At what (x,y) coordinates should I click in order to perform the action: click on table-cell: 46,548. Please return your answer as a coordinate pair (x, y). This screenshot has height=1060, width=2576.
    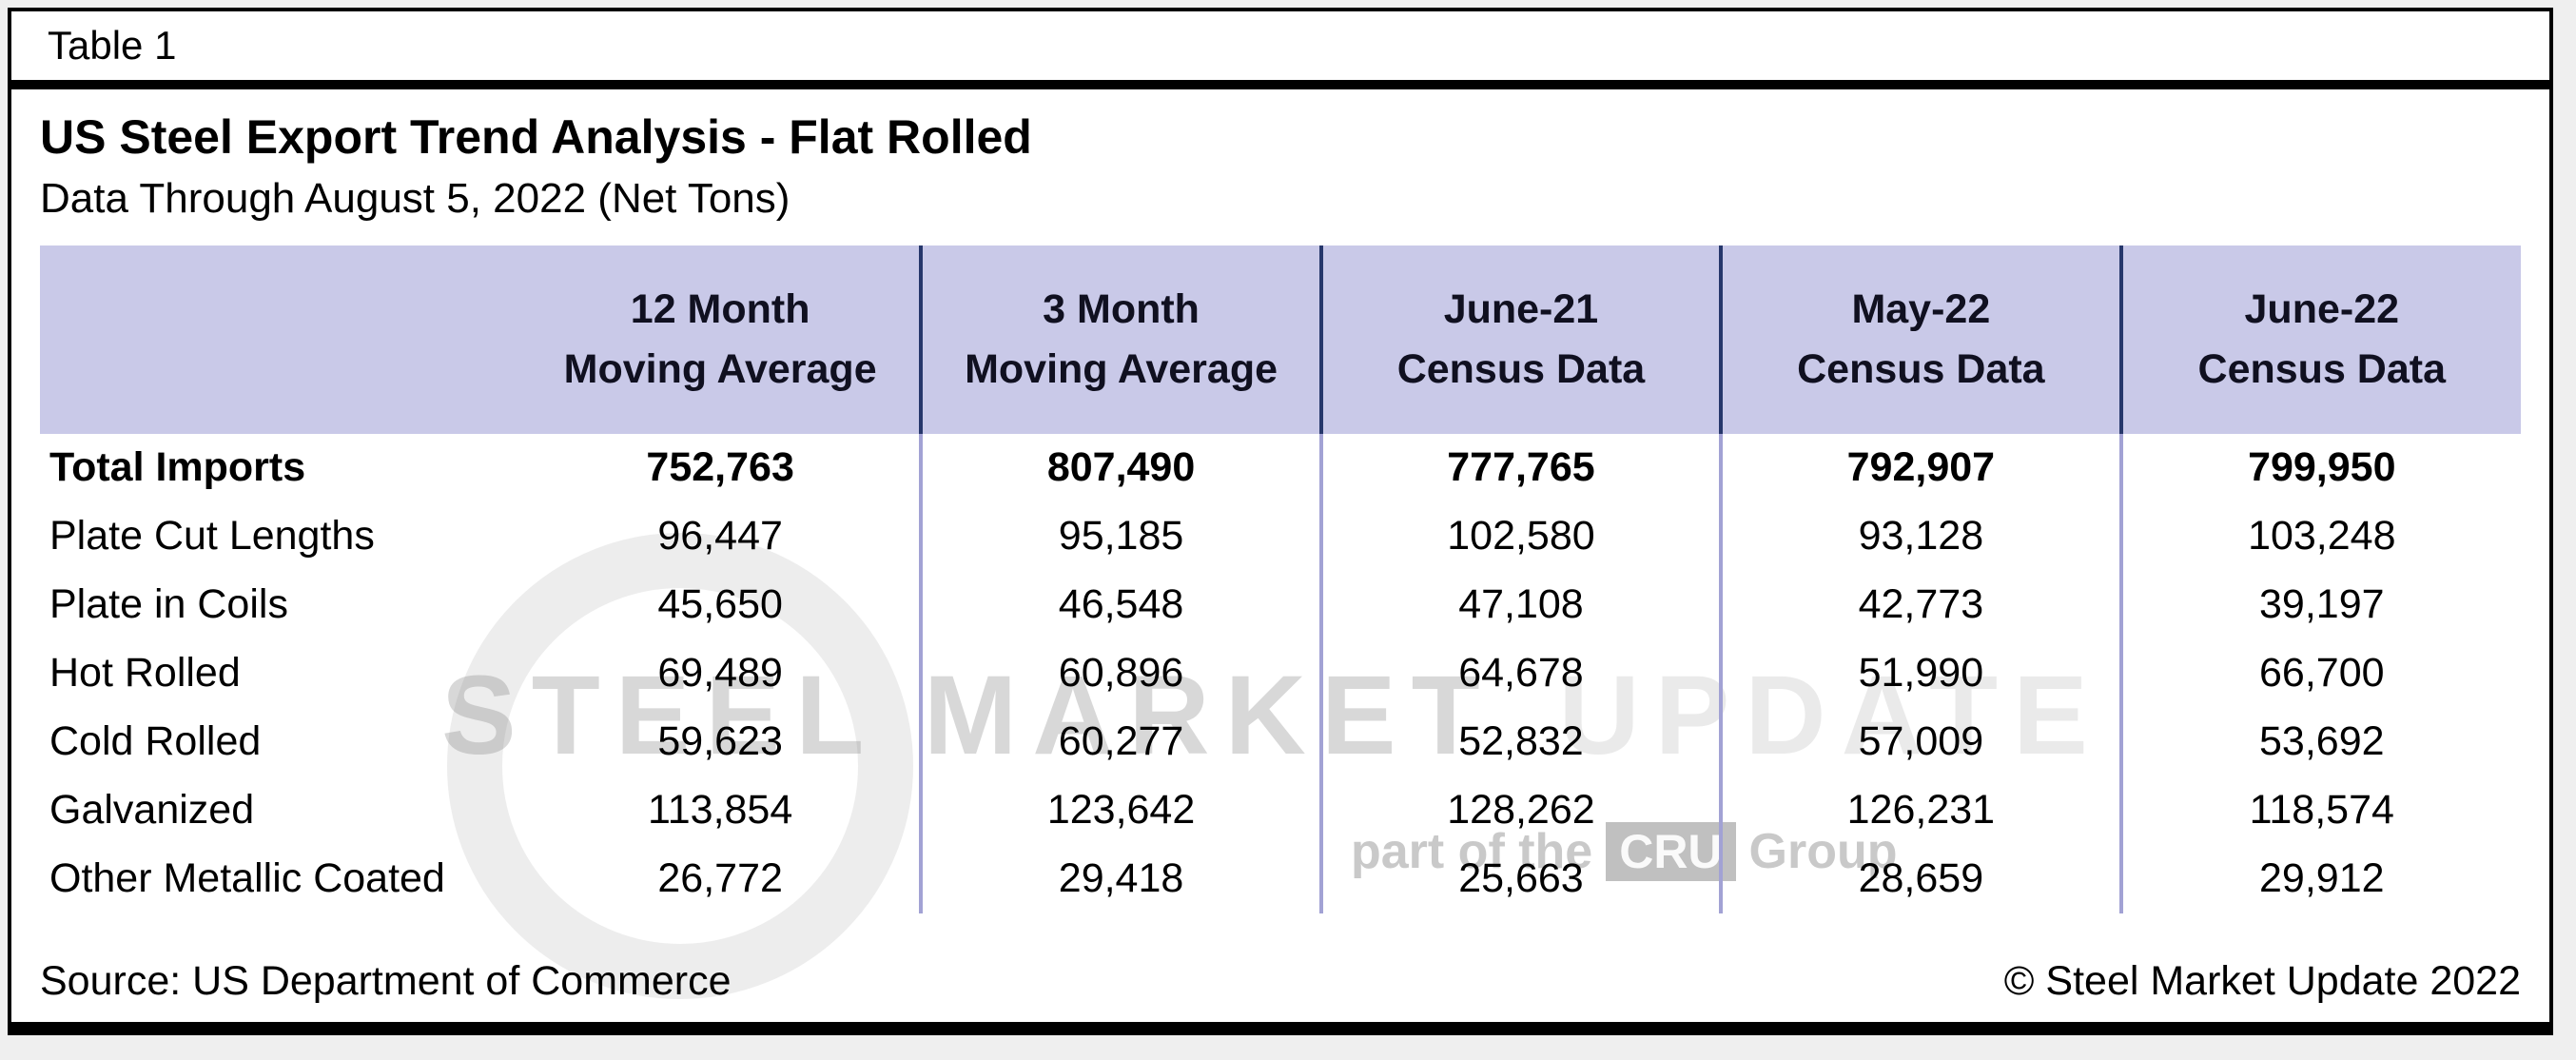
    Looking at the image, I should click on (1122, 604).